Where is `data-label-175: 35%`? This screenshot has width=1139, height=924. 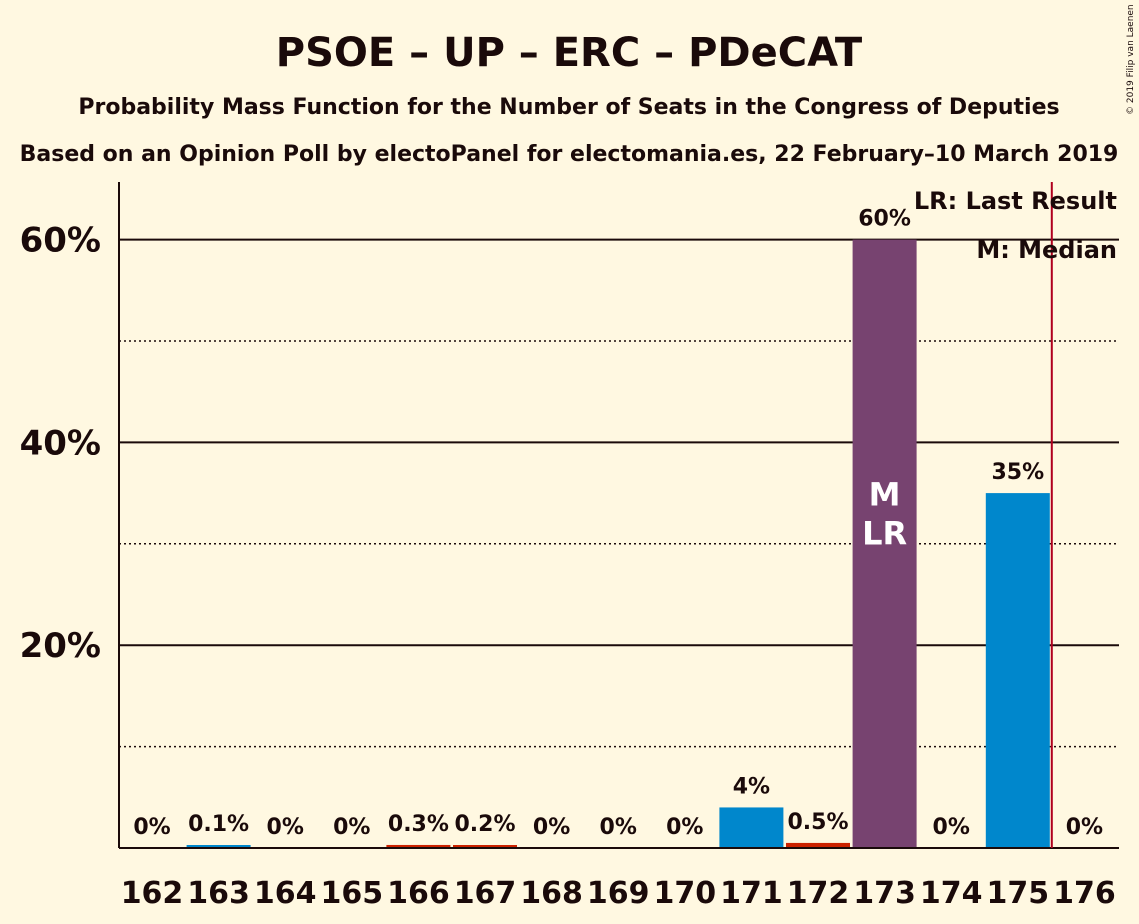
data-label-175: 35% is located at coordinates (1017, 472).